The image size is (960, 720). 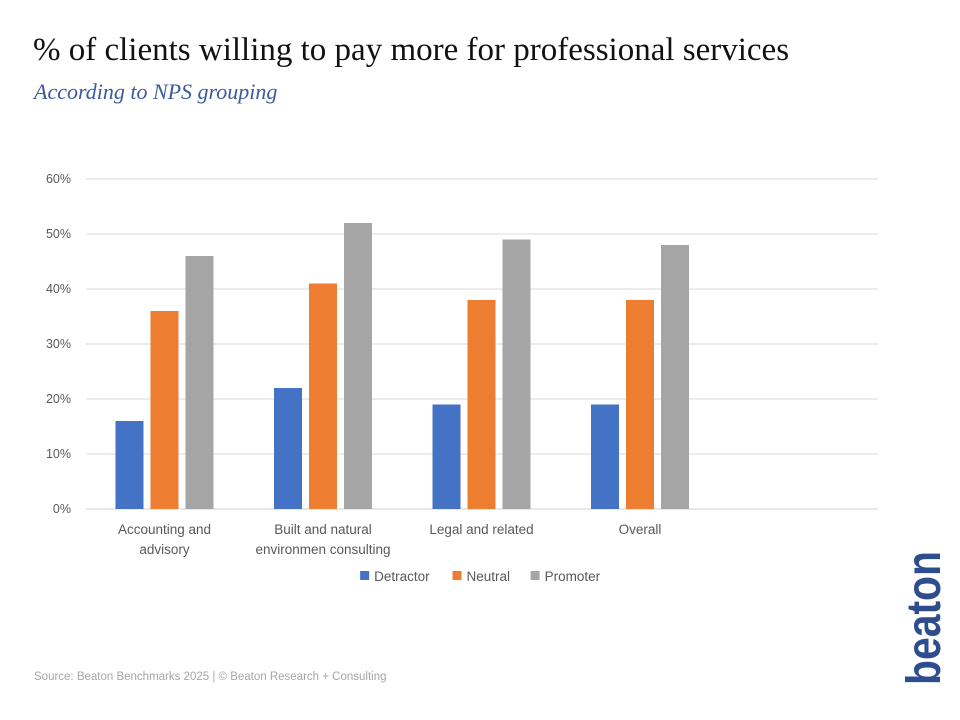 What do you see at coordinates (58, 179) in the screenshot?
I see `y-tick-label: 60%` at bounding box center [58, 179].